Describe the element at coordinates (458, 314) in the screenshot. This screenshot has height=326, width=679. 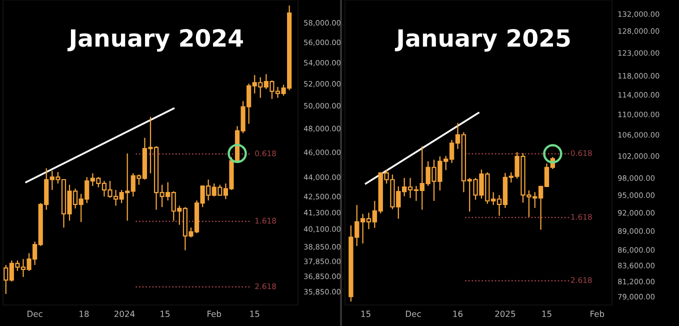
I see `x-tick-label: 16` at that location.